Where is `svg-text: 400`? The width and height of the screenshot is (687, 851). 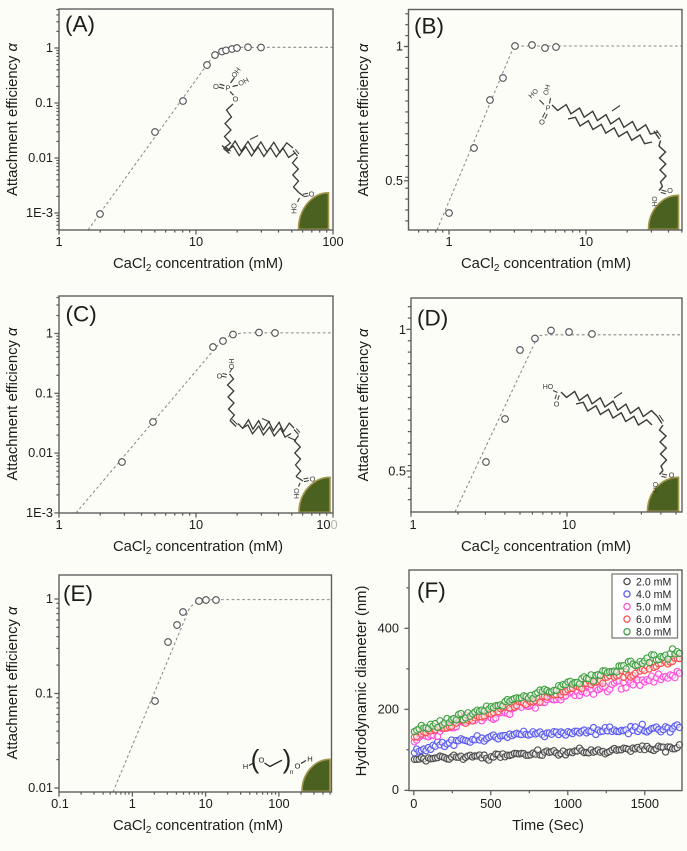
svg-text: 400 is located at coordinates (388, 628).